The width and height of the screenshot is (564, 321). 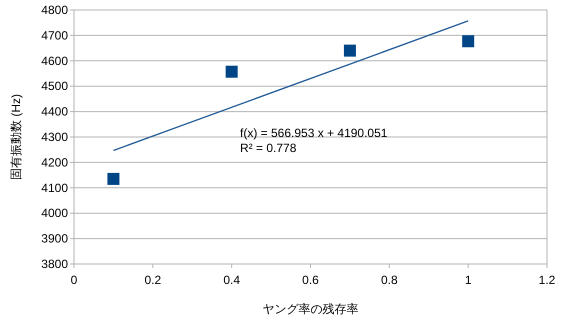 What do you see at coordinates (468, 280) in the screenshot?
I see `x-tick-label: 1` at bounding box center [468, 280].